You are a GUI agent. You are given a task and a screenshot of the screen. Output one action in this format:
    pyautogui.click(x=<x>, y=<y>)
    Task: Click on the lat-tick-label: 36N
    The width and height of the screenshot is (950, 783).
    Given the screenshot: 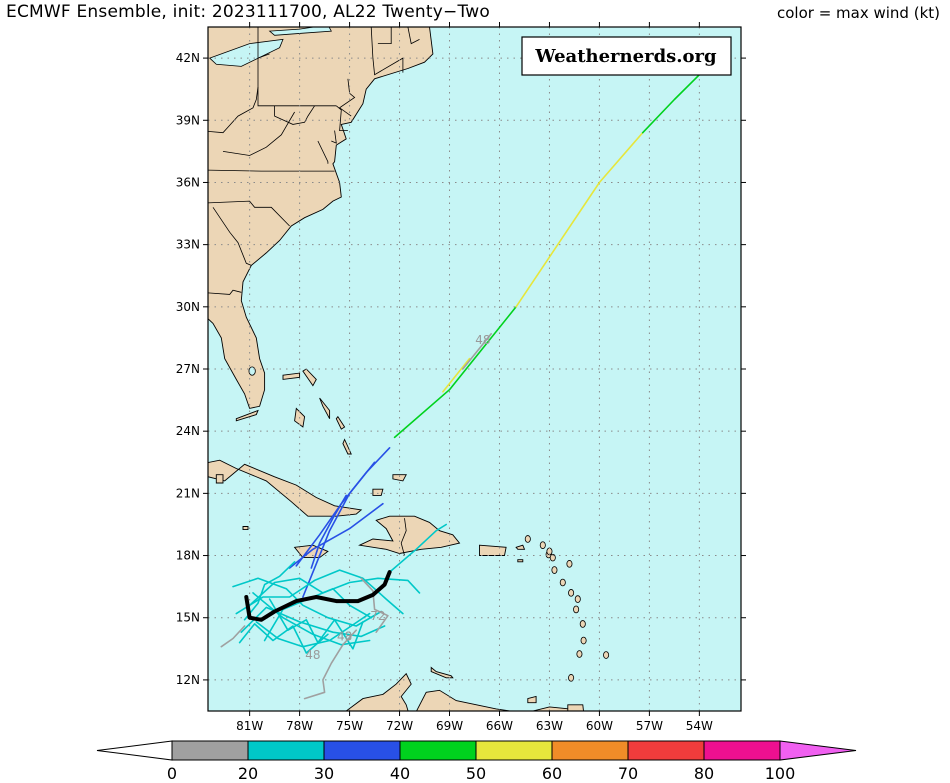 What is the action you would take?
    pyautogui.click(x=188, y=182)
    